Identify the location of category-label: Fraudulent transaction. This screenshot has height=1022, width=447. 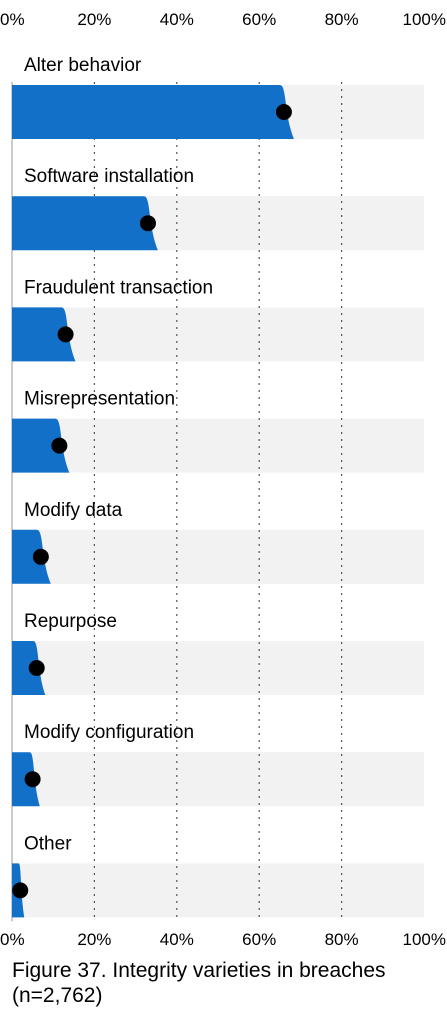
(118, 287).